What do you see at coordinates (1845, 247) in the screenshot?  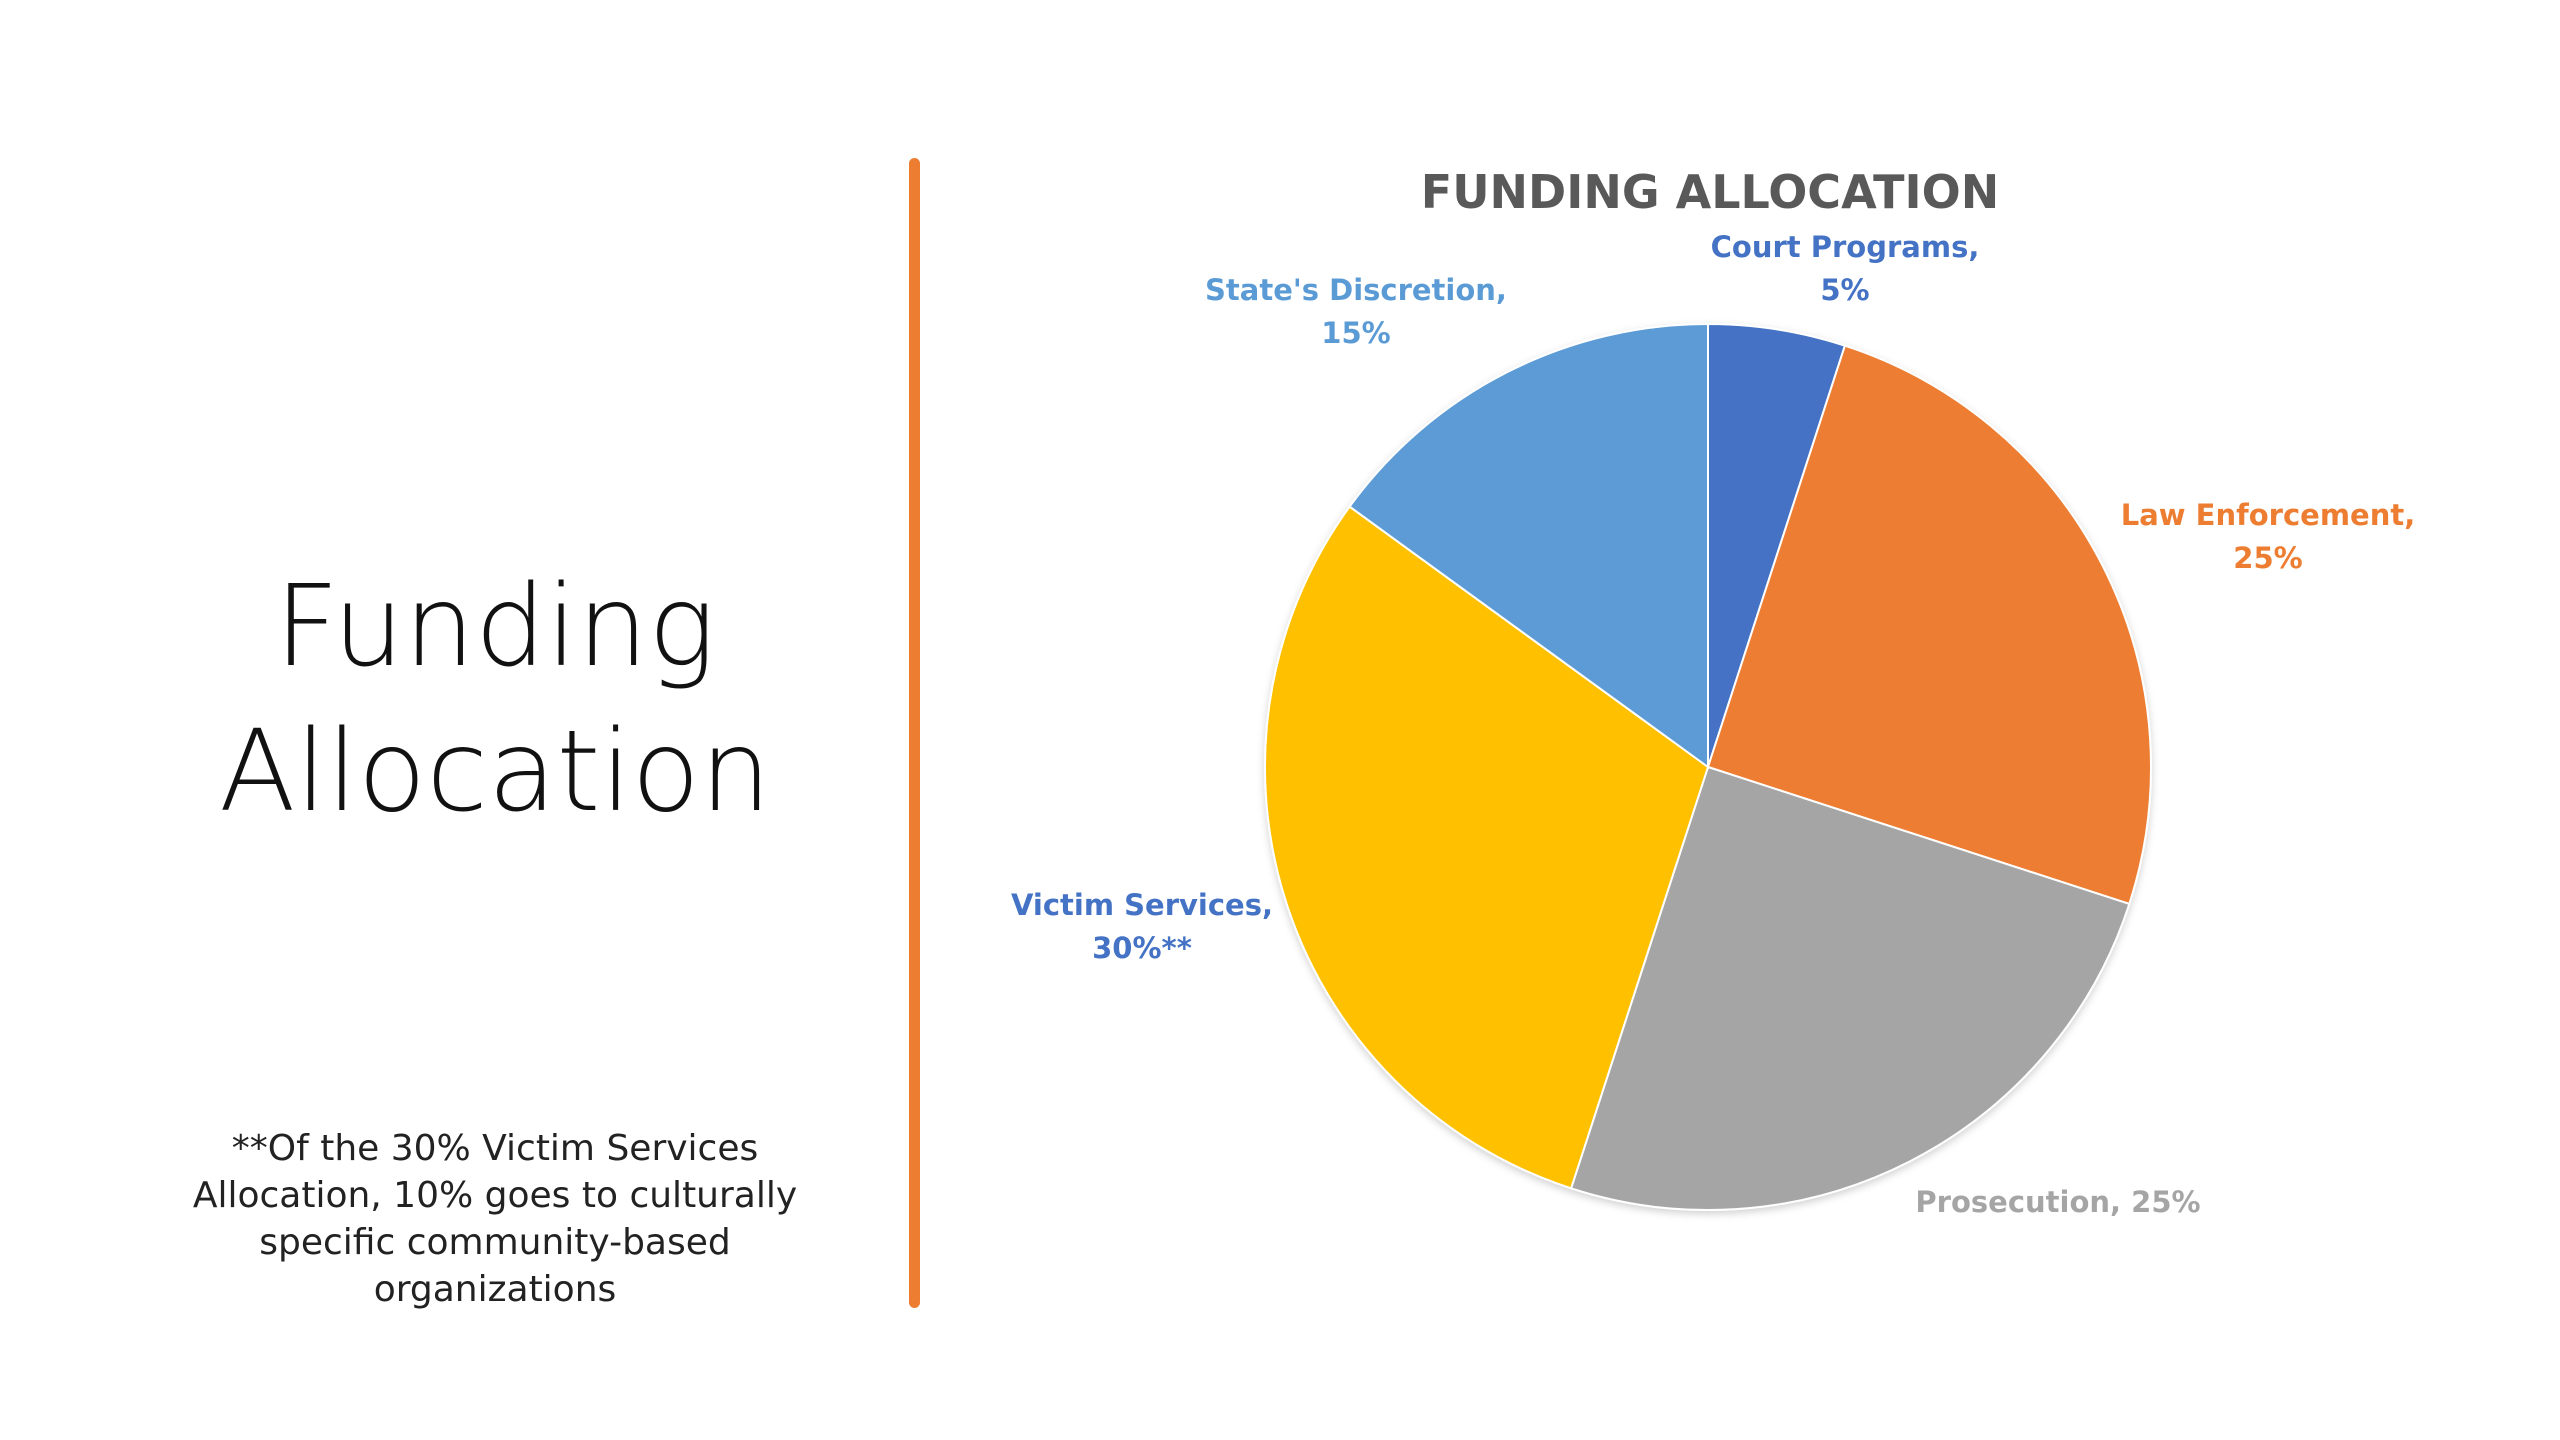 I see `data-label-court-programs-line-1: Court Programs,` at bounding box center [1845, 247].